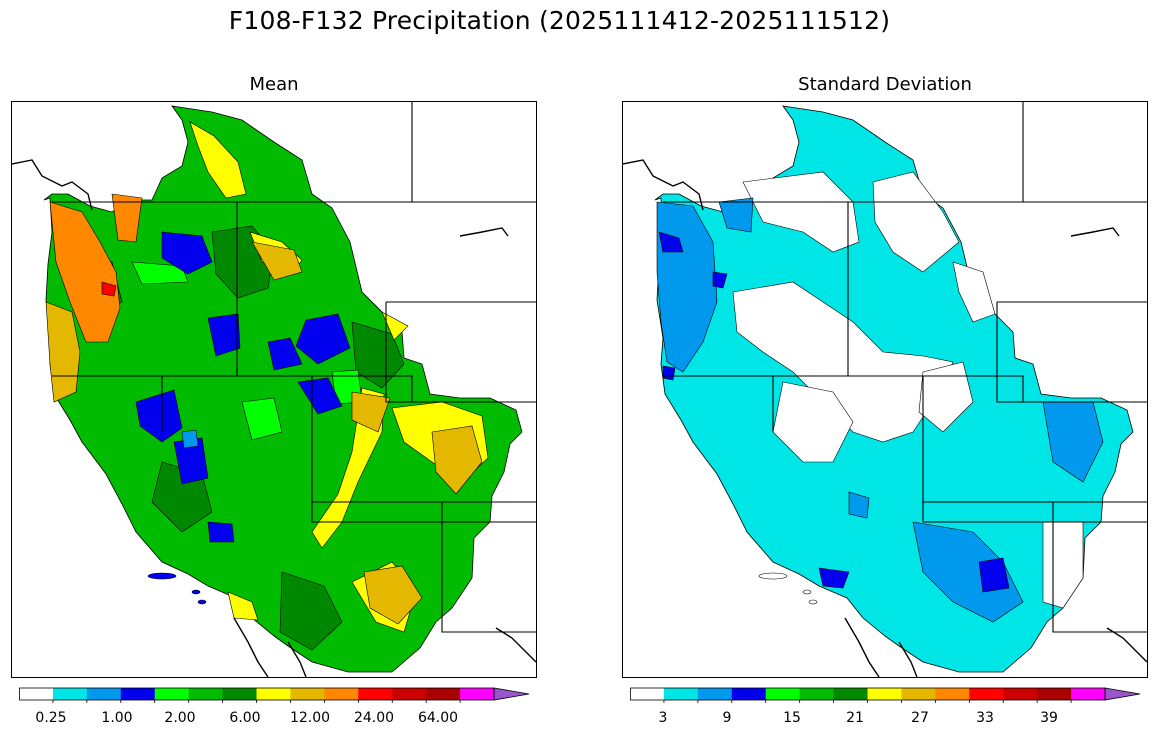 Image resolution: width=1159 pixels, height=741 pixels. What do you see at coordinates (855, 718) in the screenshot?
I see `stddev-cbar-label: 21` at bounding box center [855, 718].